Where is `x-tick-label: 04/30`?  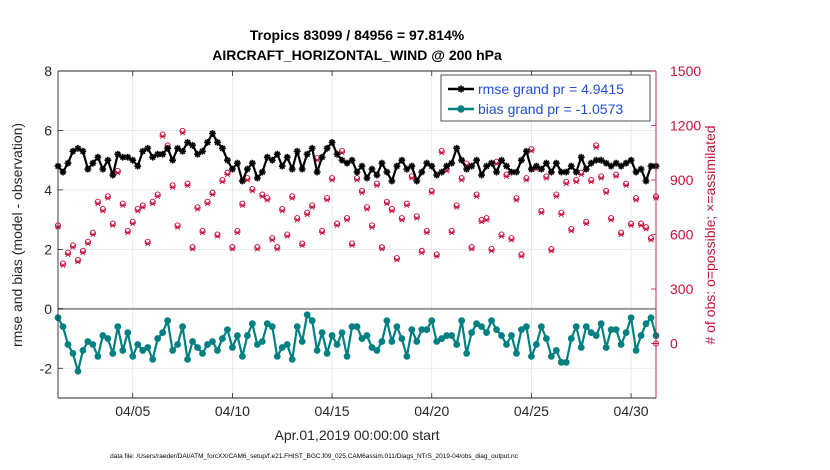
x-tick-label: 04/30 is located at coordinates (631, 411).